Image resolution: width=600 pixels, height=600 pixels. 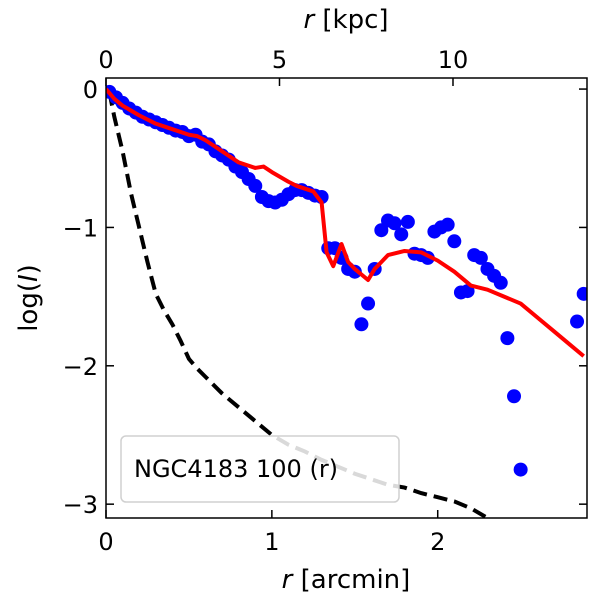 I want to click on x2-tick-label: 5, so click(x=279, y=60).